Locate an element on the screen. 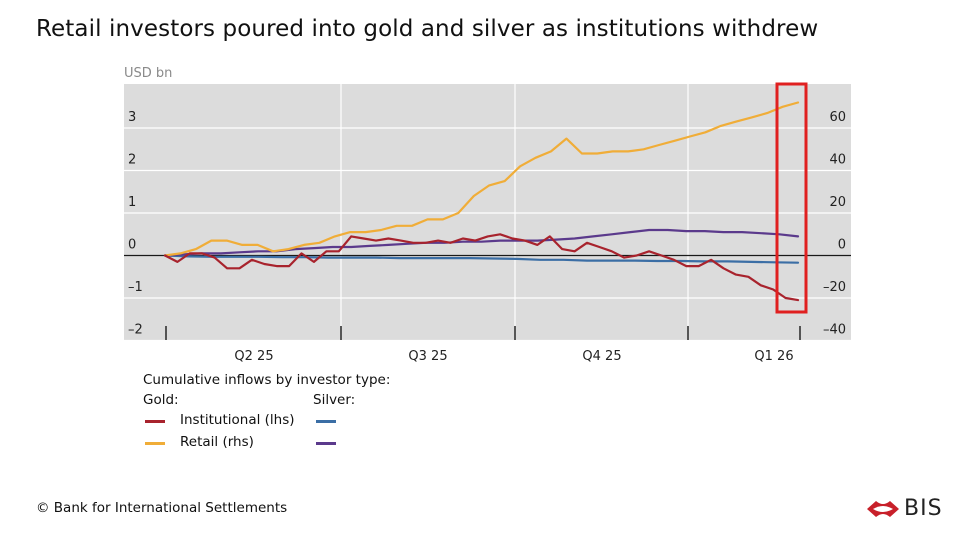 The height and width of the screenshot is (547, 975). legend-institutional-label: Institutional (lhs) is located at coordinates (237, 420).